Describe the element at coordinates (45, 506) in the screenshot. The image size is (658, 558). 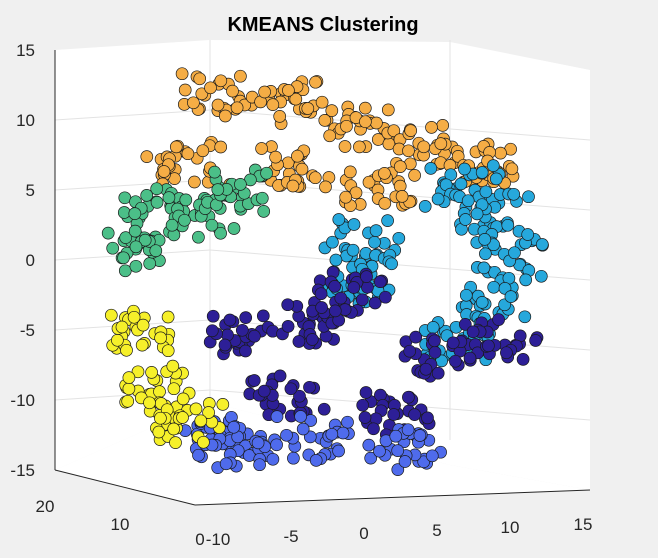
I see `y-tick-label: 20` at that location.